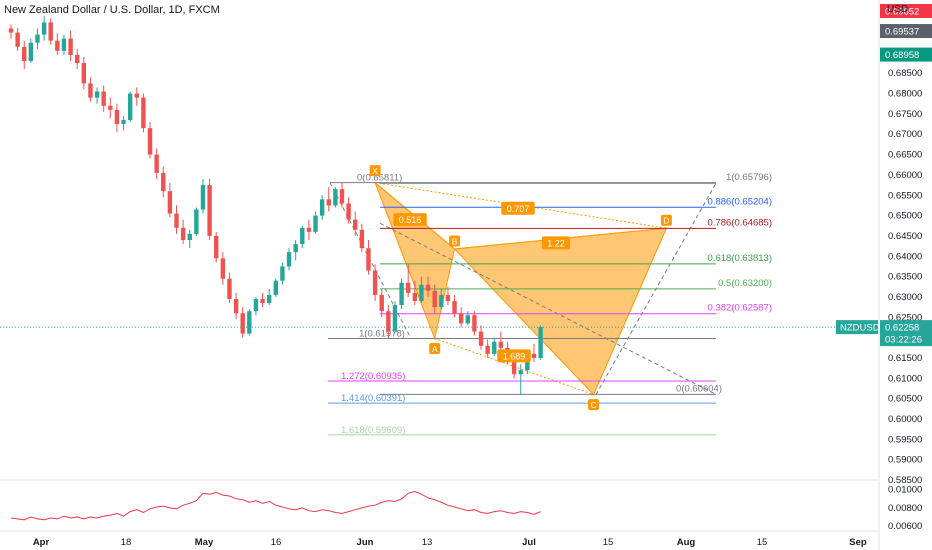 The image size is (932, 550). I want to click on pattern-point-label: A, so click(435, 349).